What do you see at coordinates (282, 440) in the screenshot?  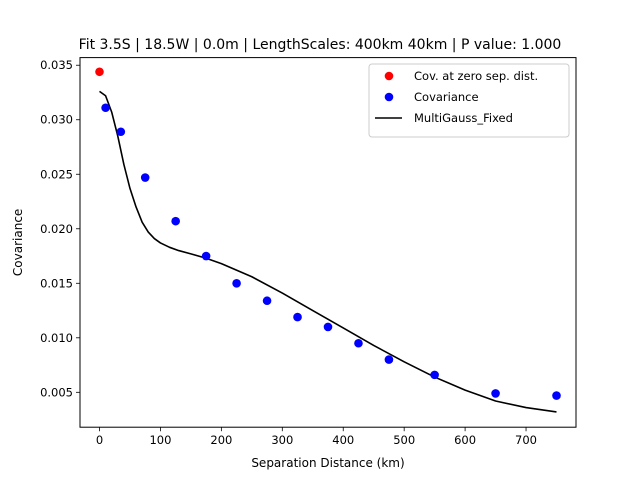 I see `x-tick-label: 300` at bounding box center [282, 440].